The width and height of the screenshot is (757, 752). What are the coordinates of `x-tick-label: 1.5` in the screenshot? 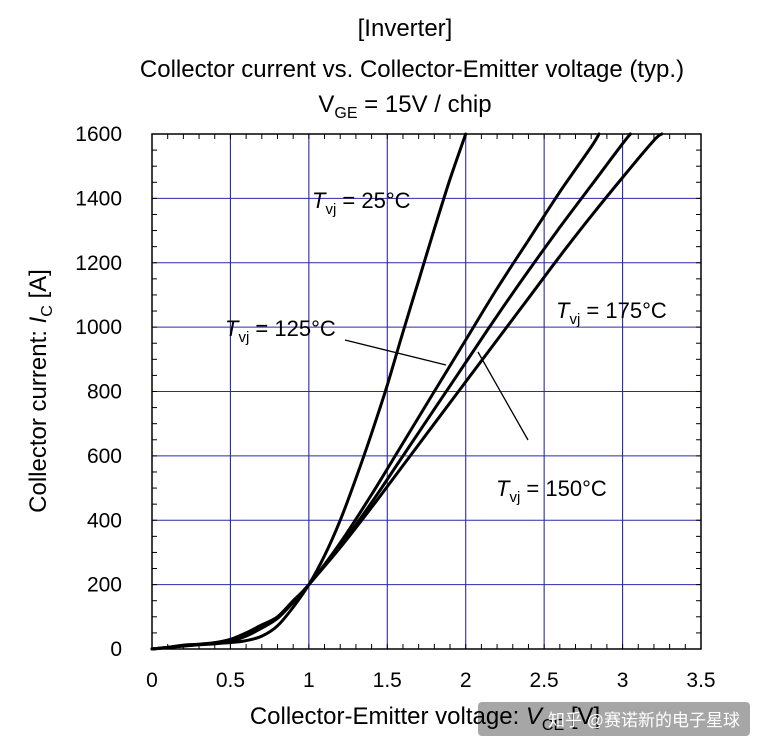 It's located at (387, 680).